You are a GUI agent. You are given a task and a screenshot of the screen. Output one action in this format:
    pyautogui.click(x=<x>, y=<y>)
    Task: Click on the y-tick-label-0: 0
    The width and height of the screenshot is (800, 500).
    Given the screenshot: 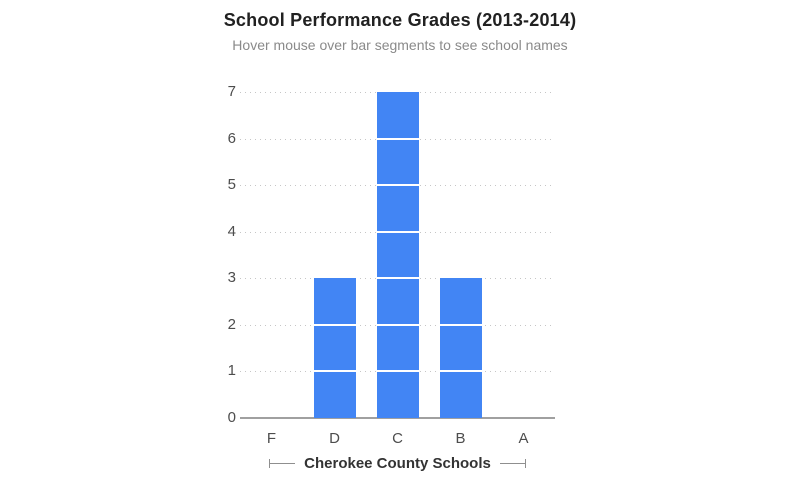 What is the action you would take?
    pyautogui.click(x=231, y=417)
    